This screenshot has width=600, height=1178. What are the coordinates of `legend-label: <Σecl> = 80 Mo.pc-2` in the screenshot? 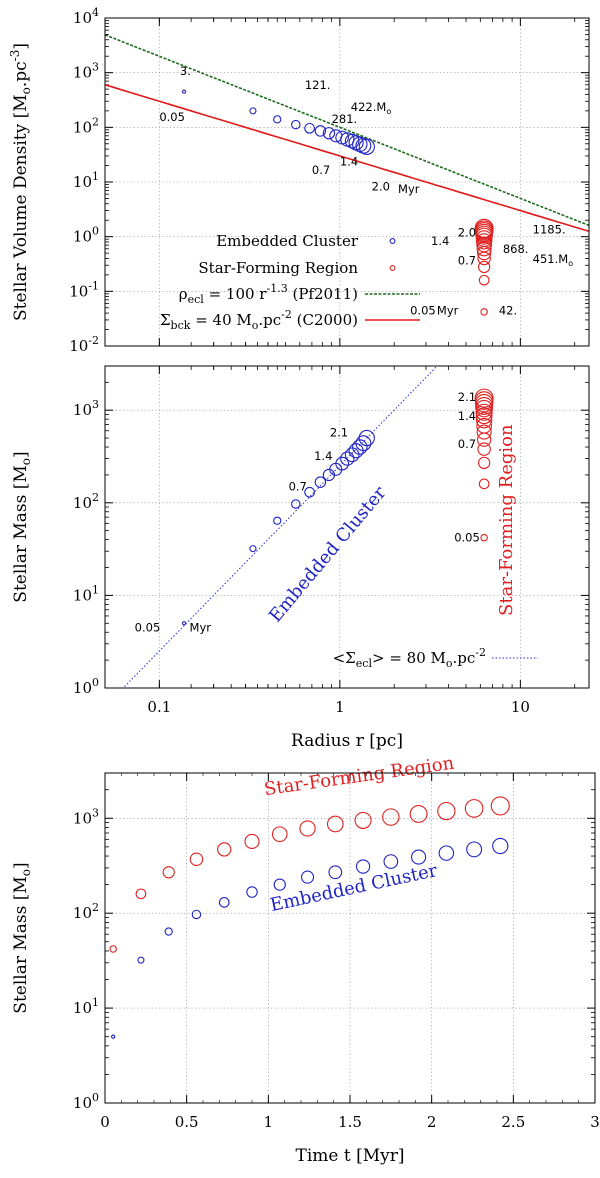 It's located at (409, 658).